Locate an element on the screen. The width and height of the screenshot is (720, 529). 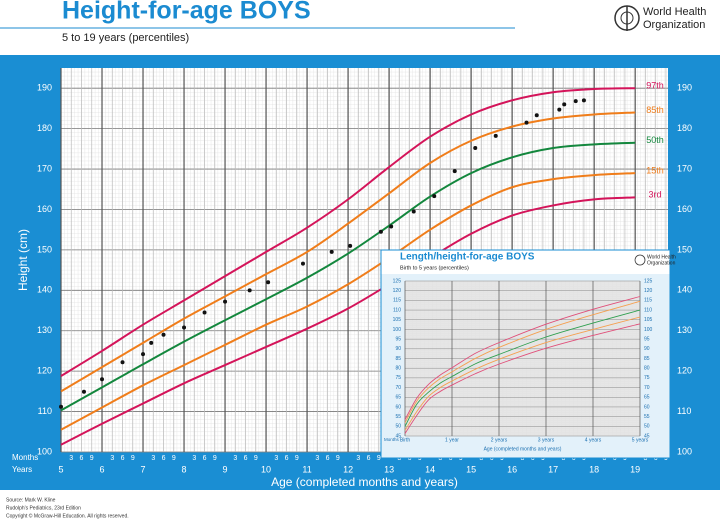
percentile-label: 50th is located at coordinates (655, 140).